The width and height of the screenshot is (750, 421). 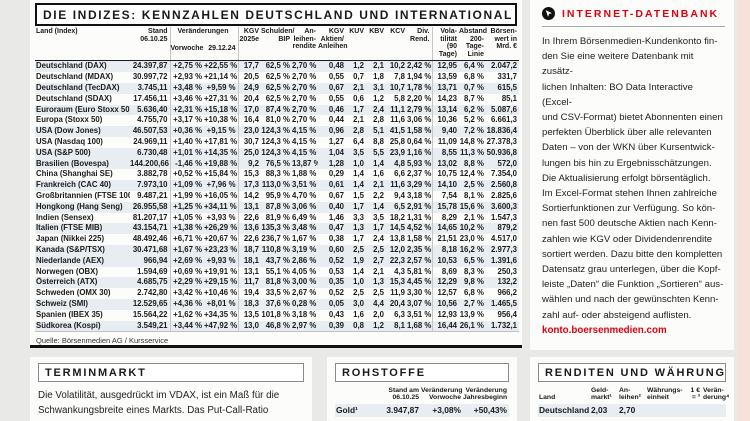 What do you see at coordinates (150, 163) in the screenshot?
I see `value-cell: 144.200,66` at bounding box center [150, 163].